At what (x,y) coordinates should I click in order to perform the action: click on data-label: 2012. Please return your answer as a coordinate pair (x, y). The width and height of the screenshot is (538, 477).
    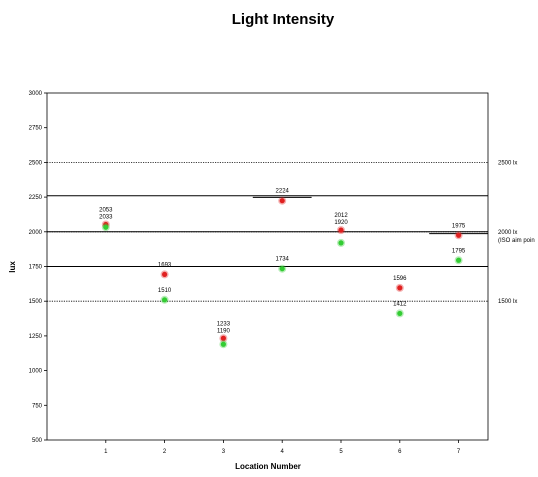
    Looking at the image, I should click on (341, 216).